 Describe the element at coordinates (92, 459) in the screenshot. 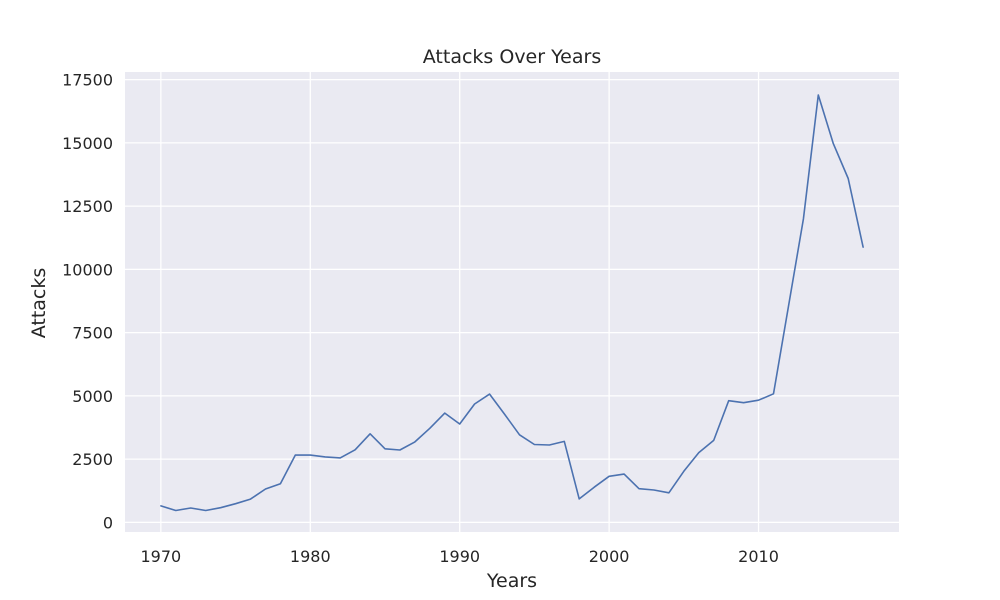

I see `y-tick-label: 2500` at that location.